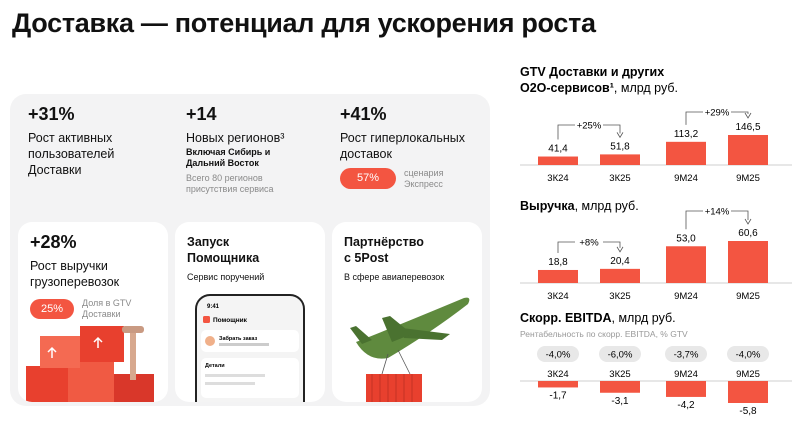 Image resolution: width=800 pixels, height=422 pixels. I want to click on stat-text: Рост гиперлокальных, so click(402, 138).